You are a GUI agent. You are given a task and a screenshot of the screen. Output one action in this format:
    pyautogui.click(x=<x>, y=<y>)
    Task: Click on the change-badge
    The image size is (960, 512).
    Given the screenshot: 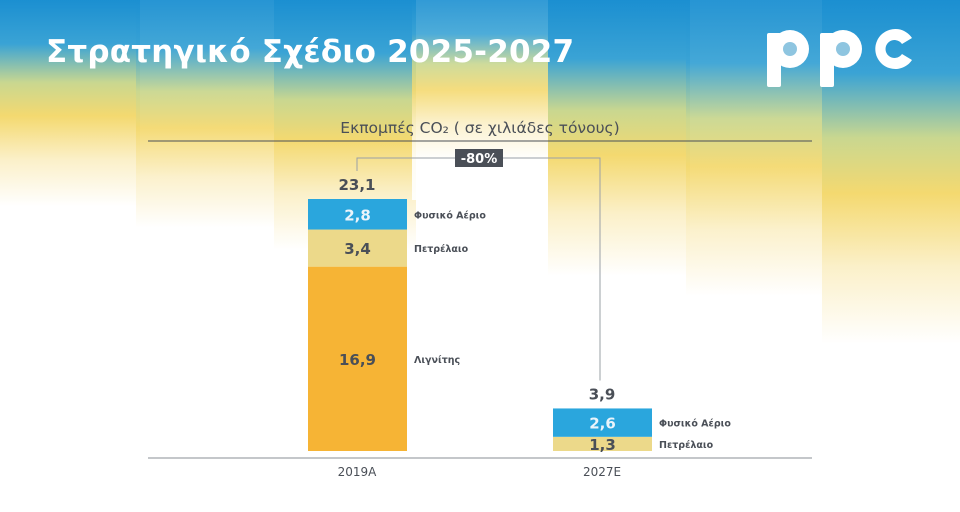 What is the action you would take?
    pyautogui.click(x=479, y=158)
    